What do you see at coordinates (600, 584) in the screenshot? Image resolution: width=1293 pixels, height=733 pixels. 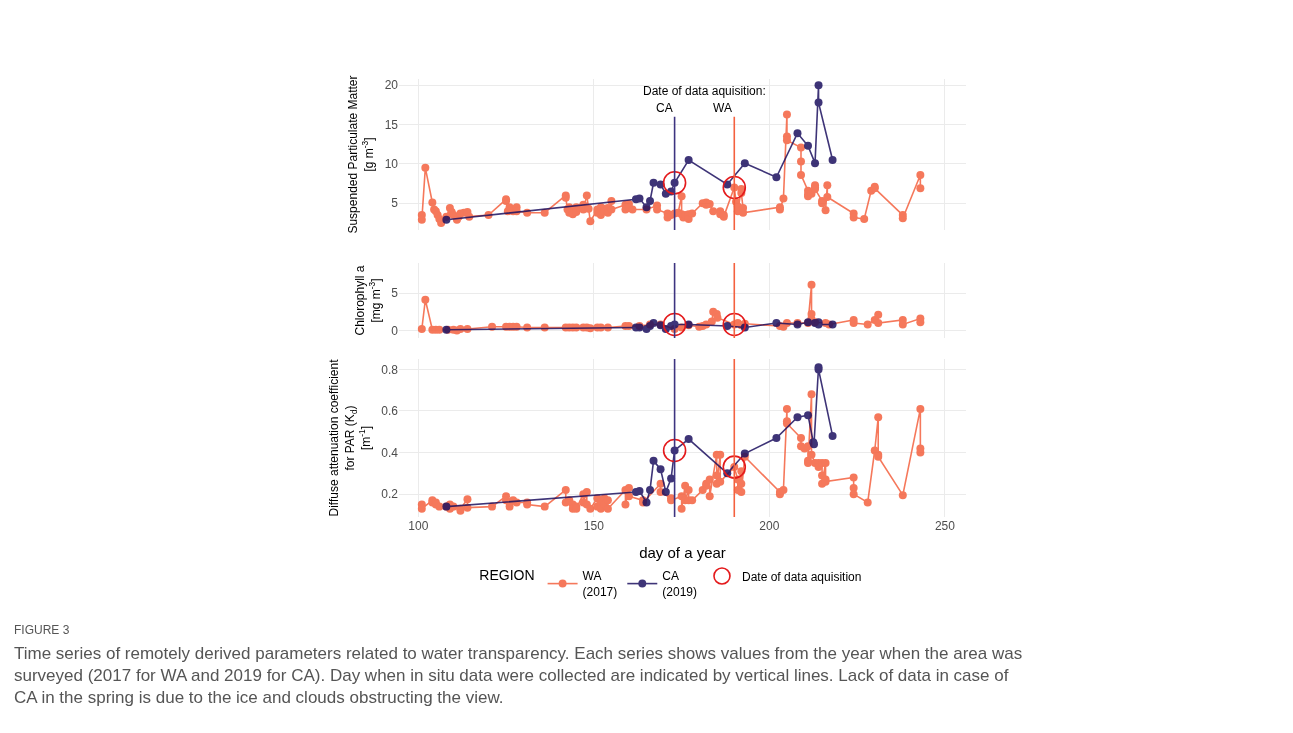 I see `legend-label: WA (2017)` at bounding box center [600, 584].